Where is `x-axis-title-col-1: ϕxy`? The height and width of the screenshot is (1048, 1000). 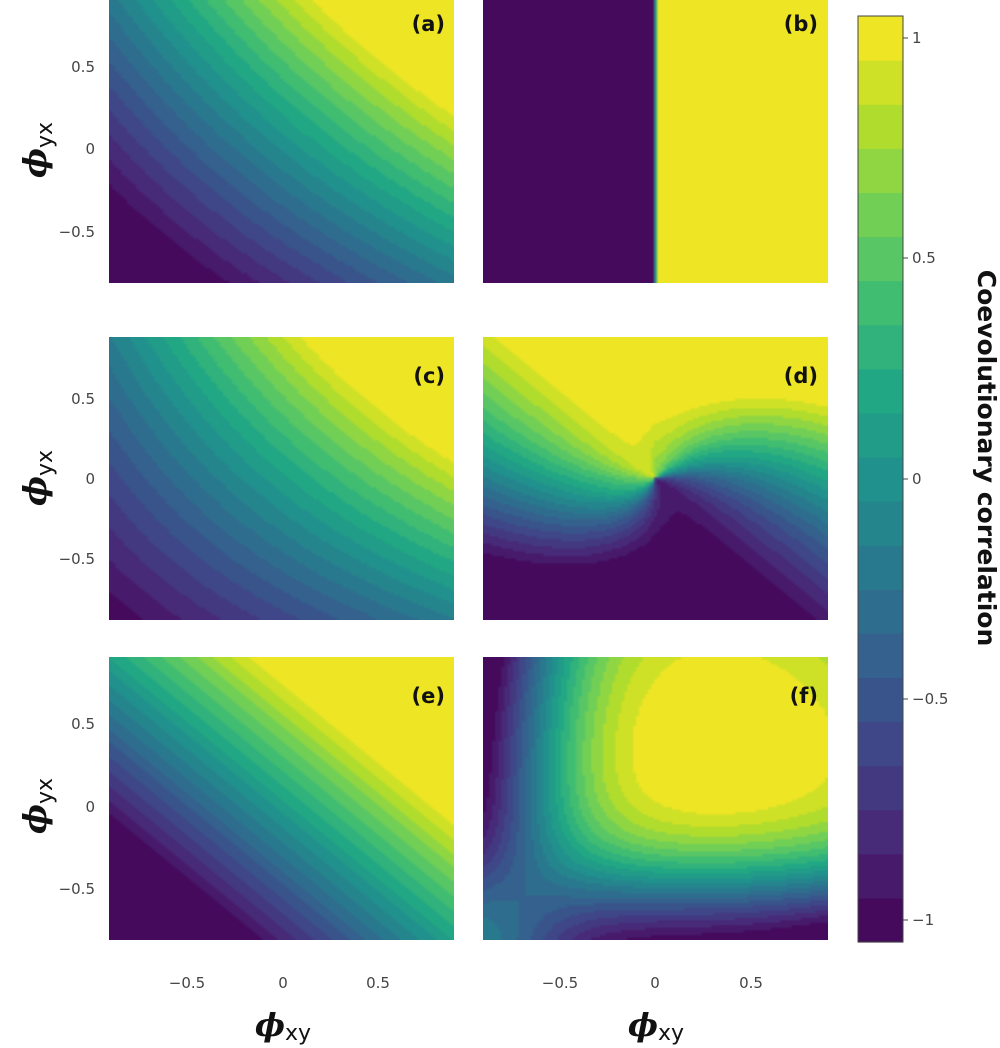
x-axis-title-col-1: ϕxy is located at coordinates (283, 1026).